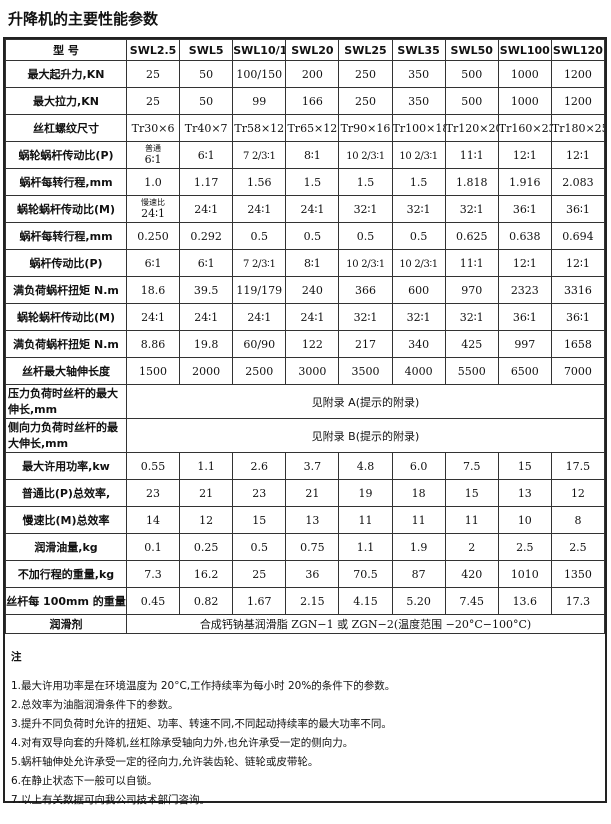  I want to click on table-cell: 10, so click(524, 520).